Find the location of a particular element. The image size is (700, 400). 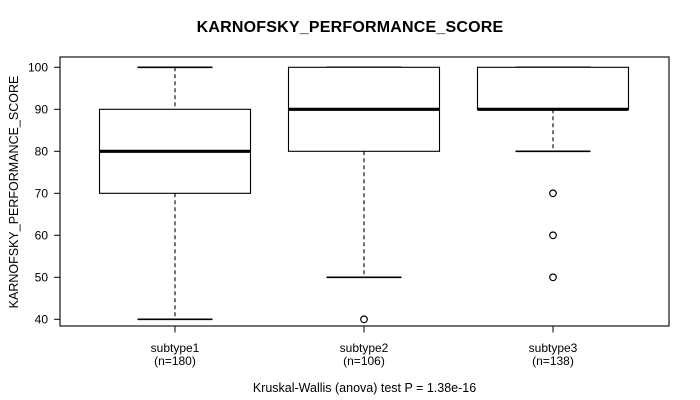

x-axis-sublabel-subtype2: (n=106) is located at coordinates (364, 361).